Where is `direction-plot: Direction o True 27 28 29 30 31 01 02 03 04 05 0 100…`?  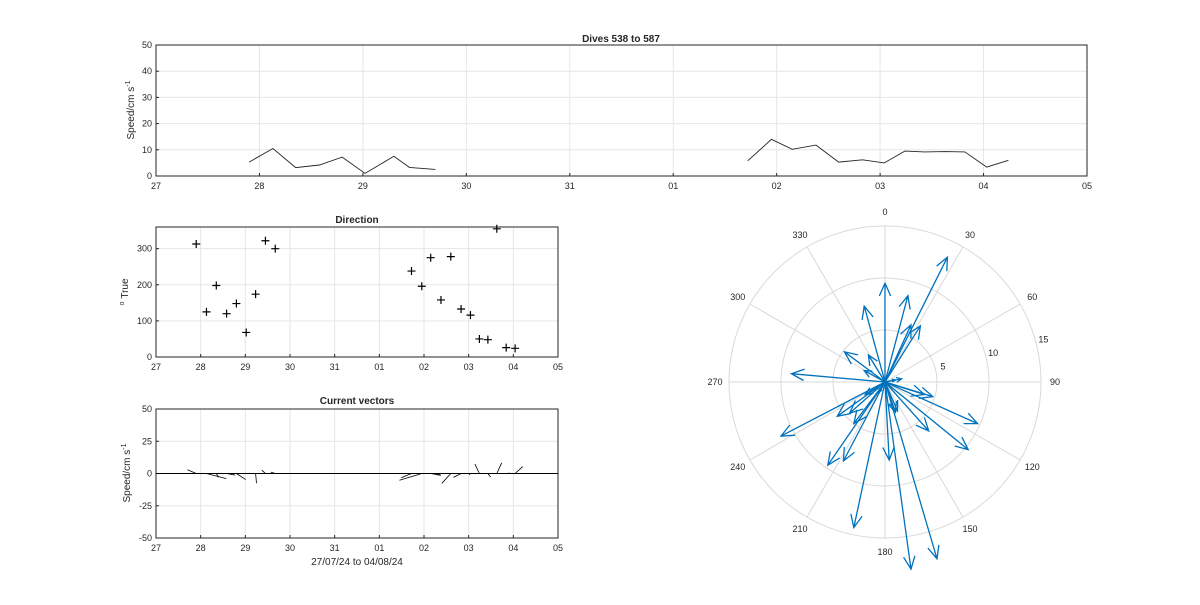
direction-plot: Direction o True 27 28 29 30 31 01 02 03 04 05 0 100… is located at coordinates (341, 293).